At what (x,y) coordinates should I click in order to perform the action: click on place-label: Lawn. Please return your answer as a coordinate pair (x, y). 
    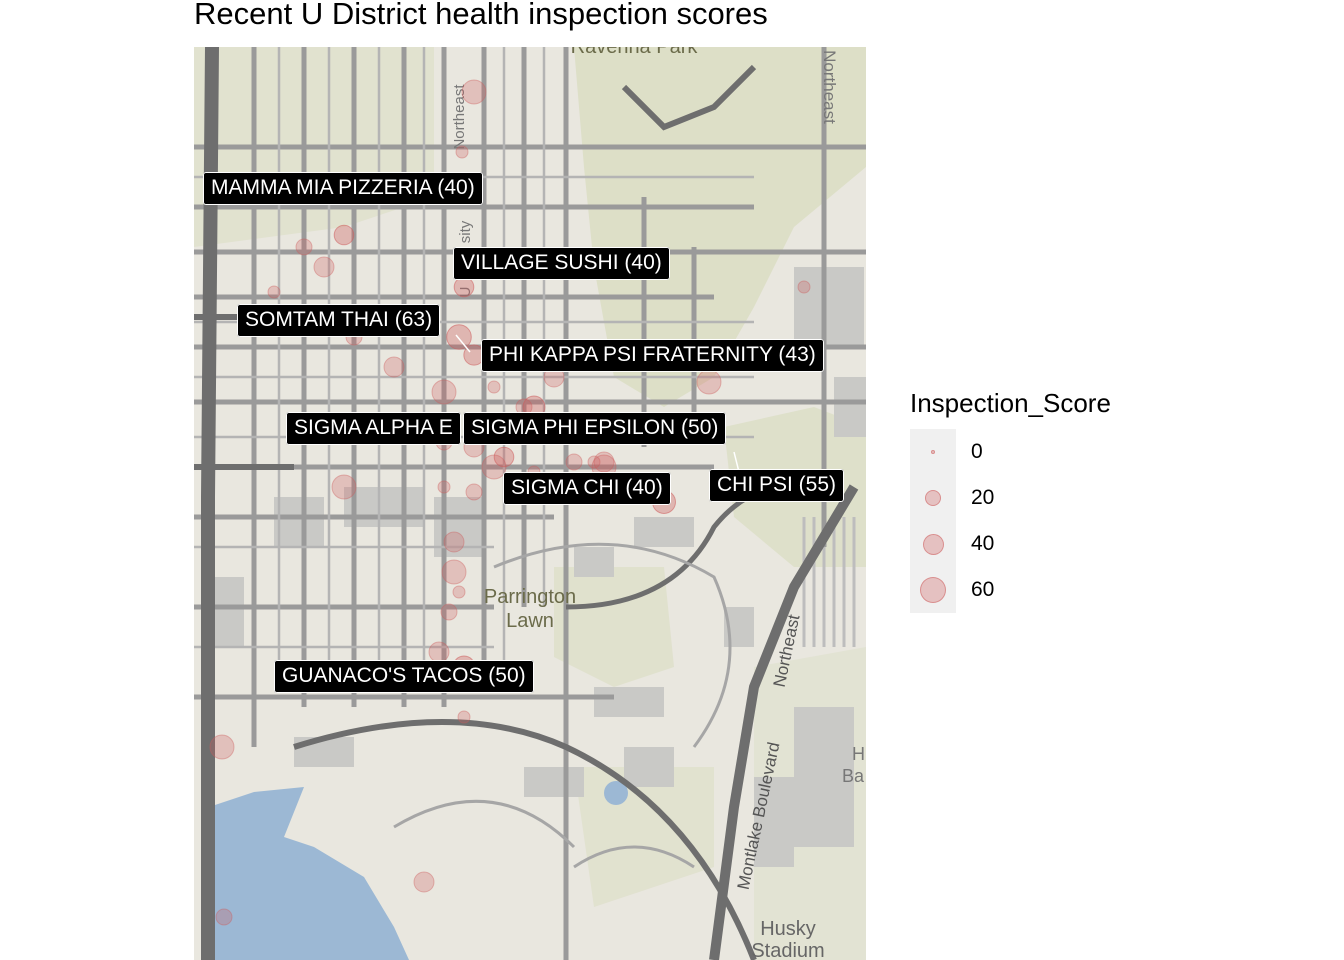
    Looking at the image, I should click on (530, 621).